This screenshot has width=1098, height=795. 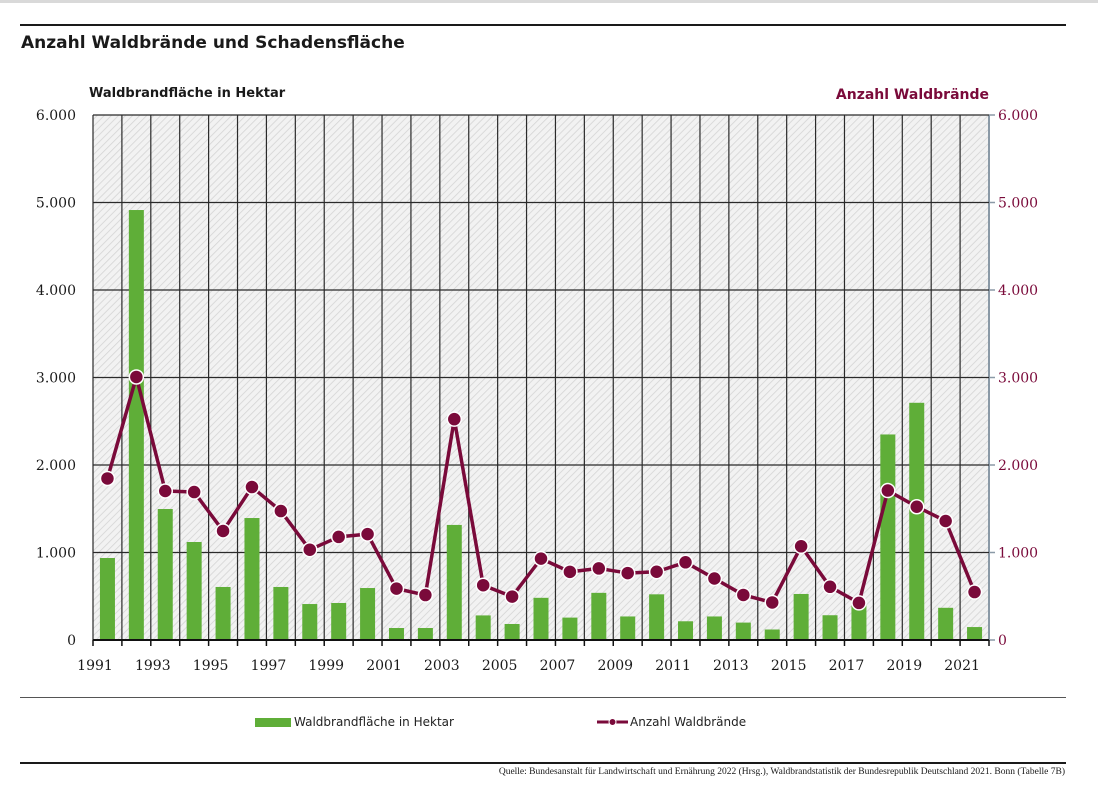 What do you see at coordinates (281, 613) in the screenshot?
I see `bar-1997` at bounding box center [281, 613].